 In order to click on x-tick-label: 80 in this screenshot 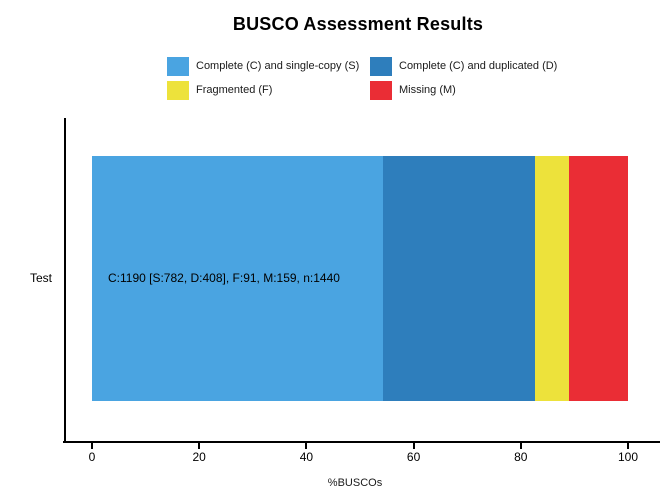, I will do `click(521, 457)`.